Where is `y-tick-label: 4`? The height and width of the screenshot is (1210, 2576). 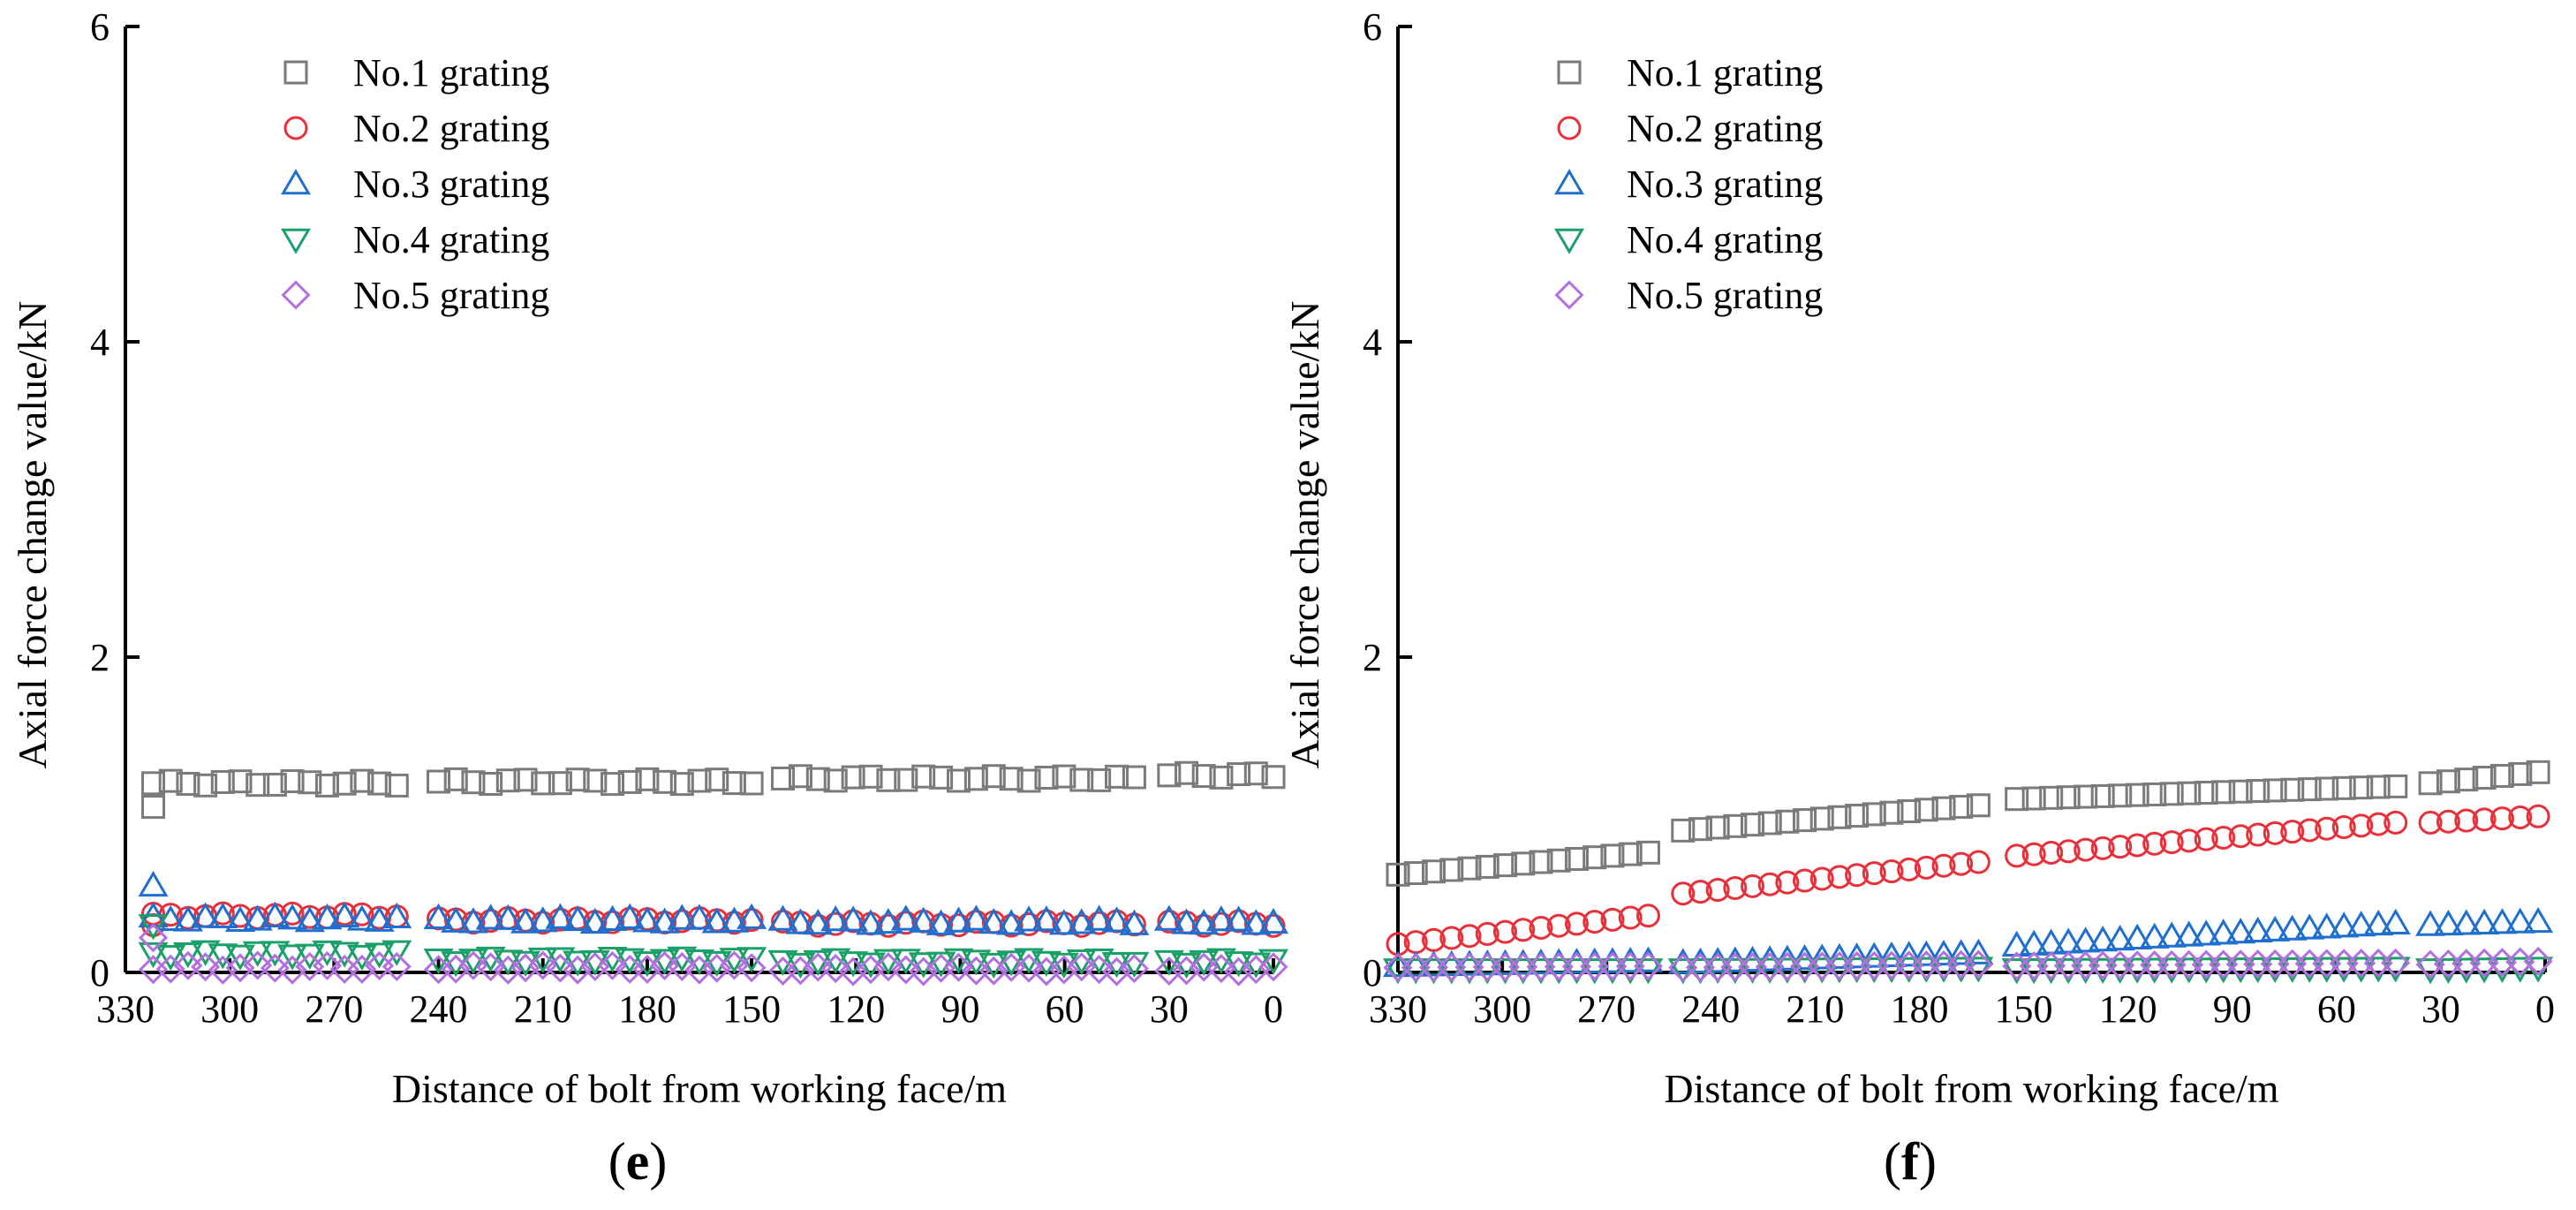
y-tick-label: 4 is located at coordinates (100, 342).